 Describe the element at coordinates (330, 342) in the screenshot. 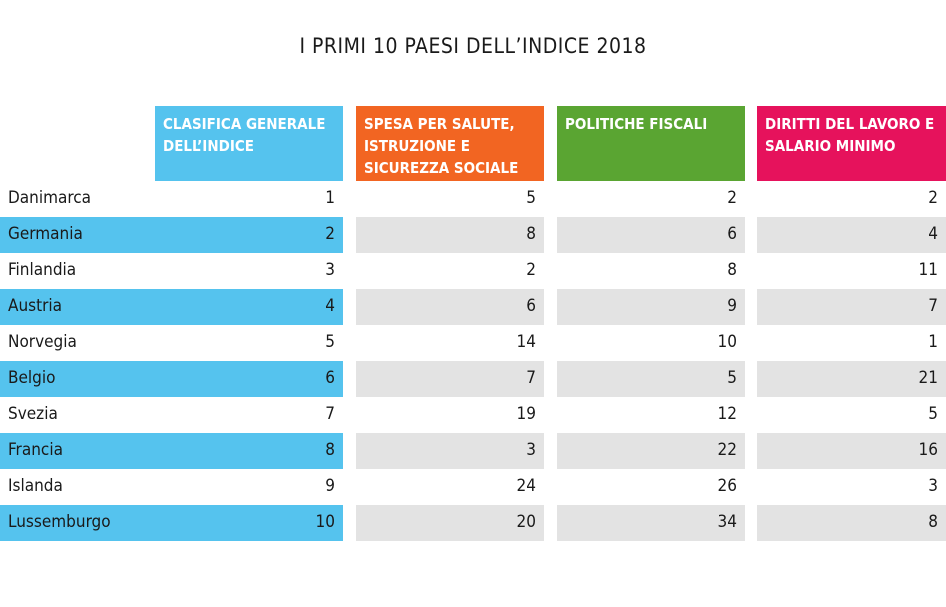

I see `overall-rank-cell: 5` at that location.